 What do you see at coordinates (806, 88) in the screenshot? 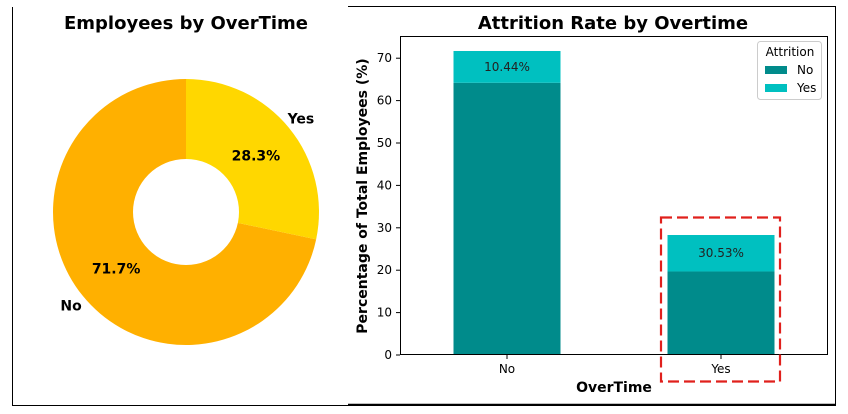
I see `legend-label-yes: Yes` at bounding box center [806, 88].